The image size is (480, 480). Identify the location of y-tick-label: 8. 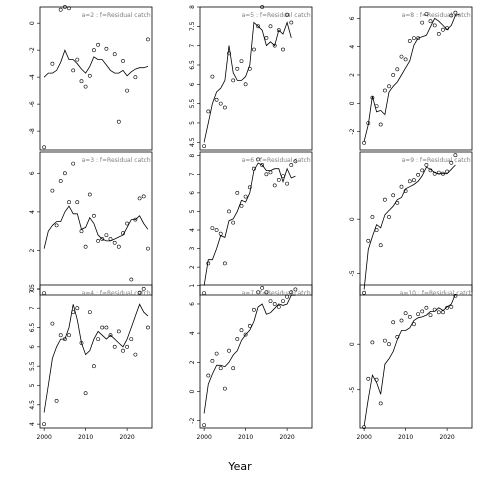
(192, 7).